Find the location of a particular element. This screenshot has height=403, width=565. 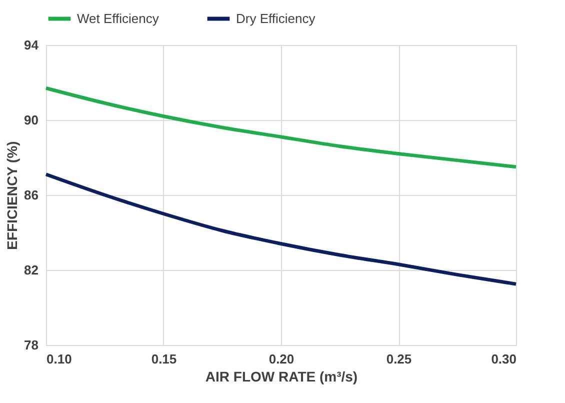

y-axis-title: EFFICIENCY (%) is located at coordinates (12, 195).